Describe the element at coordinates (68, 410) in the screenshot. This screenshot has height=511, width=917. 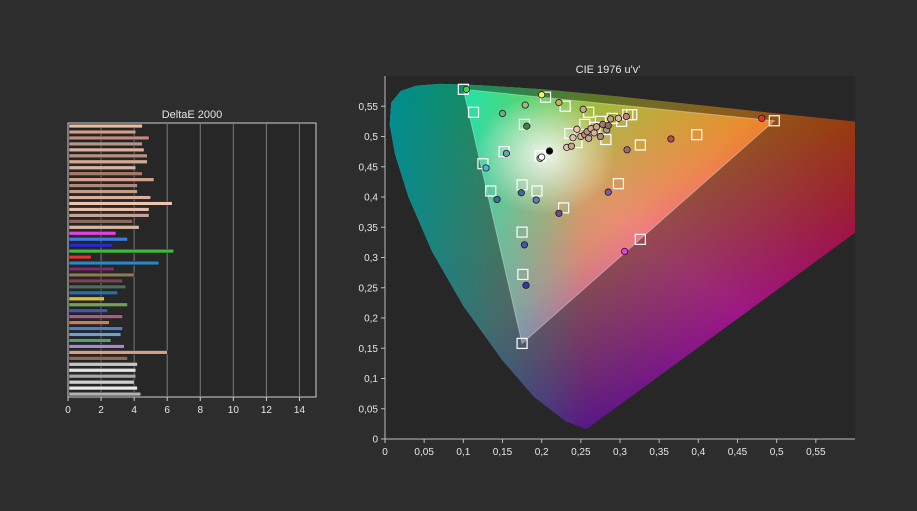
I see `deltae-tick-label: 0` at that location.